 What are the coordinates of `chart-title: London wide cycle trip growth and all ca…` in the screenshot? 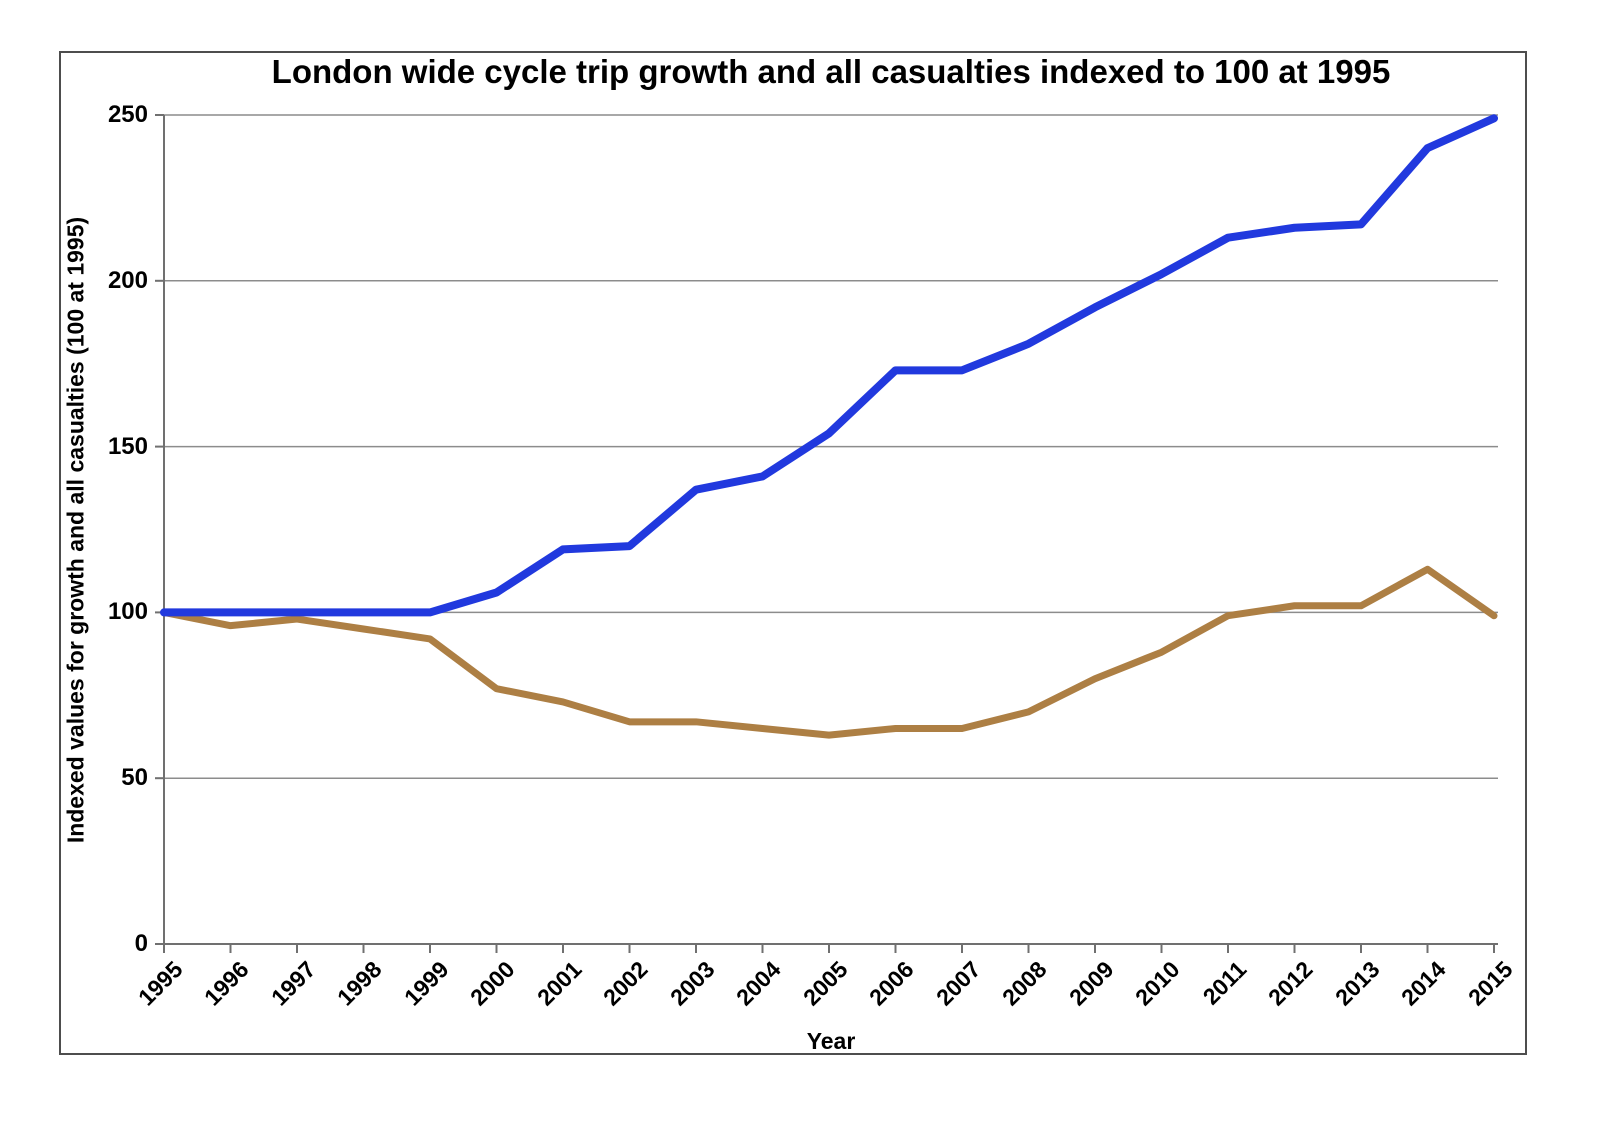 It's located at (831, 71).